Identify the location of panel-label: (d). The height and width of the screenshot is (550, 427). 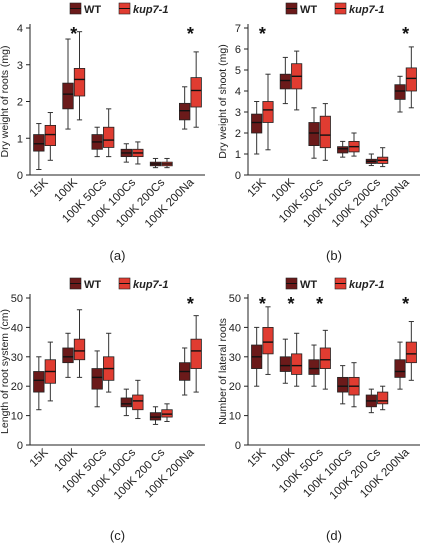
(334, 535).